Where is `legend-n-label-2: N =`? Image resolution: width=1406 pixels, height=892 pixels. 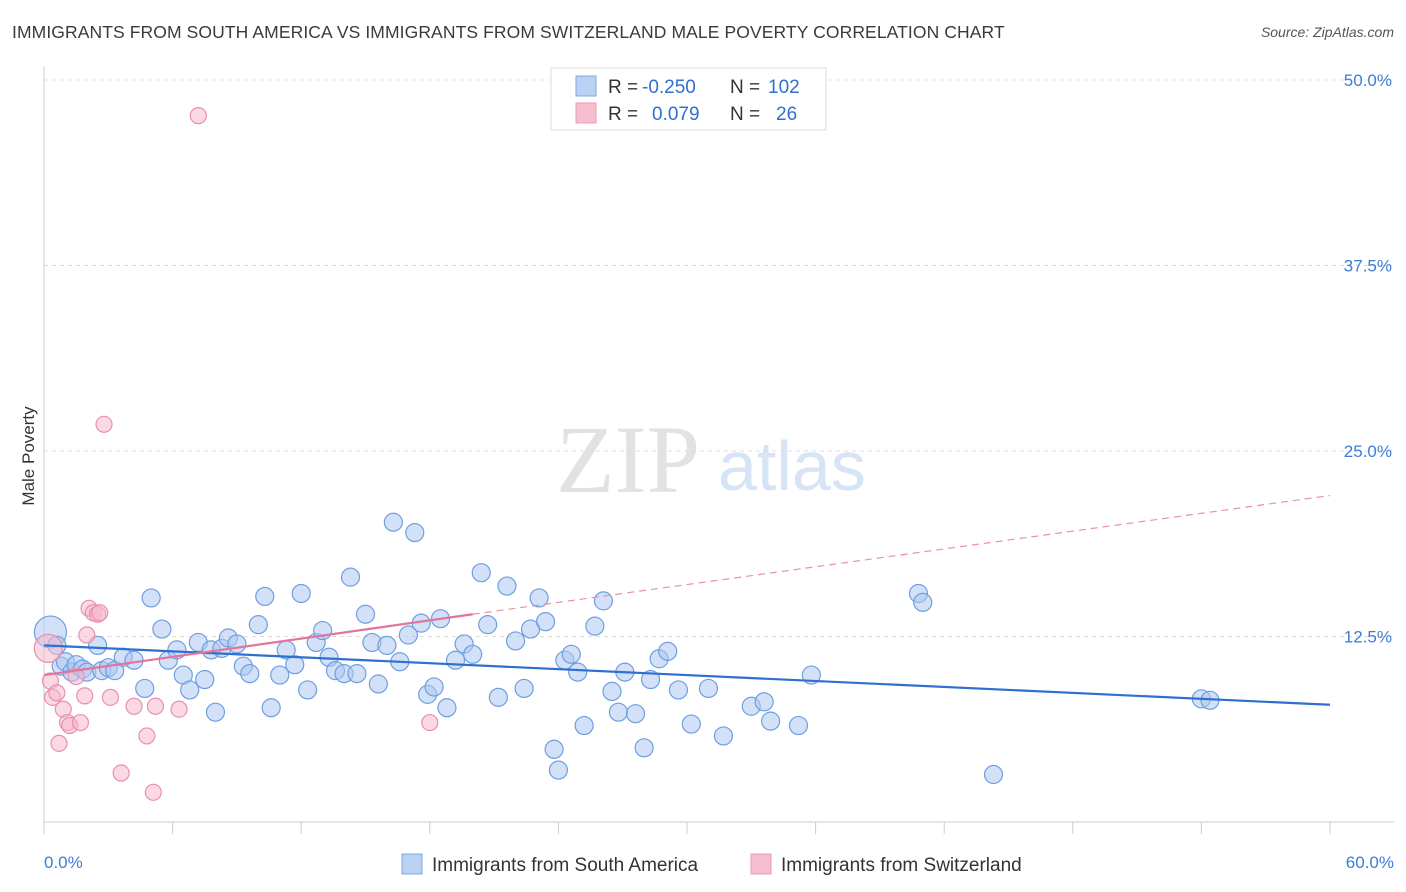 legend-n-label-2: N = is located at coordinates (745, 114).